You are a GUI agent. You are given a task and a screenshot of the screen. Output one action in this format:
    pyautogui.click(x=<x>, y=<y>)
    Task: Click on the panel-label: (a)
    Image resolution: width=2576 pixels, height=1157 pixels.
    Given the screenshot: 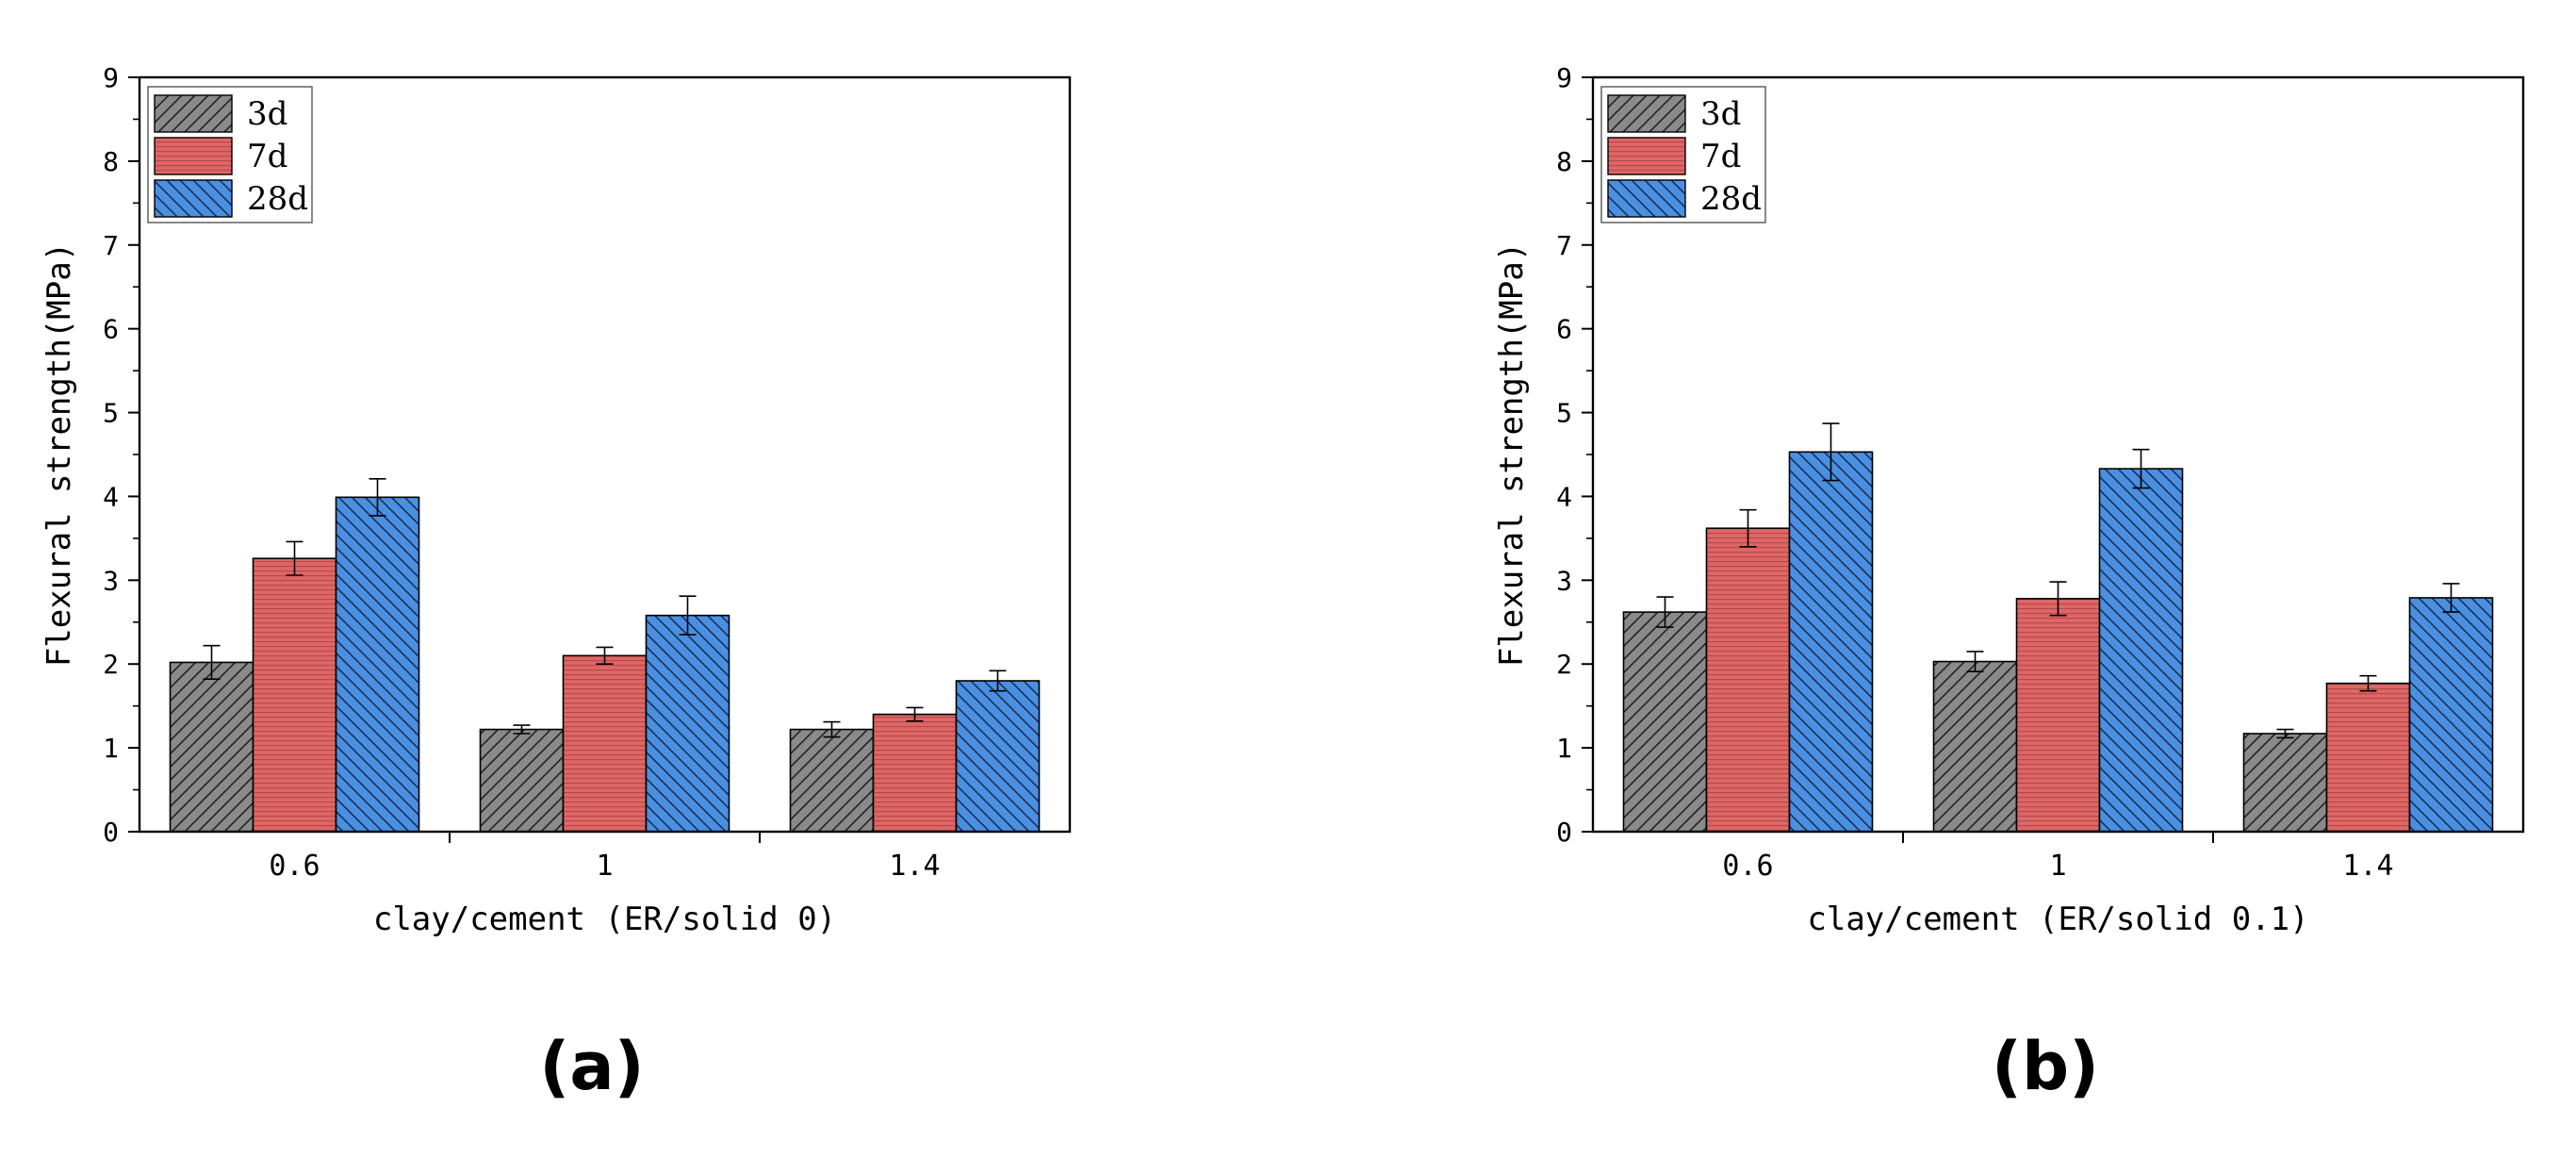 What is the action you would take?
    pyautogui.click(x=591, y=1066)
    